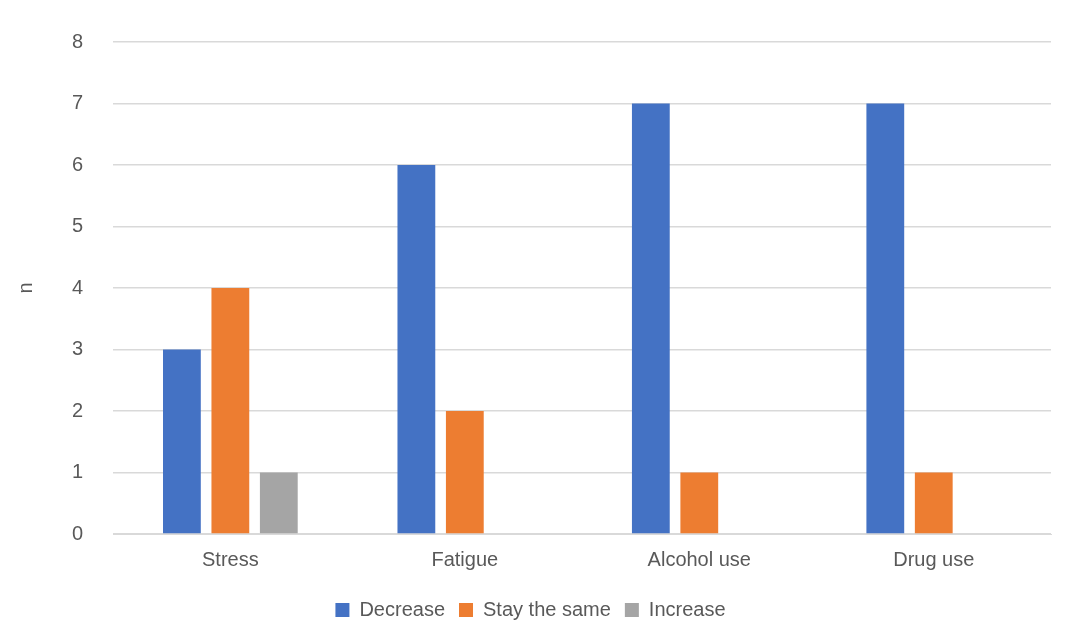 The height and width of the screenshot is (630, 1066). What do you see at coordinates (24, 288) in the screenshot?
I see `y-axis-title: n` at bounding box center [24, 288].